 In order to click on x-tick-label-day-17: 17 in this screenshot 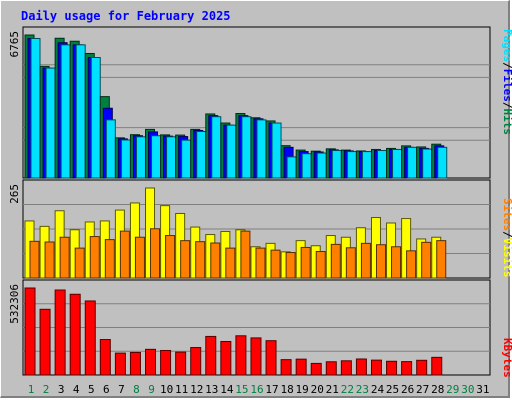, I will do `click(271, 389)`.